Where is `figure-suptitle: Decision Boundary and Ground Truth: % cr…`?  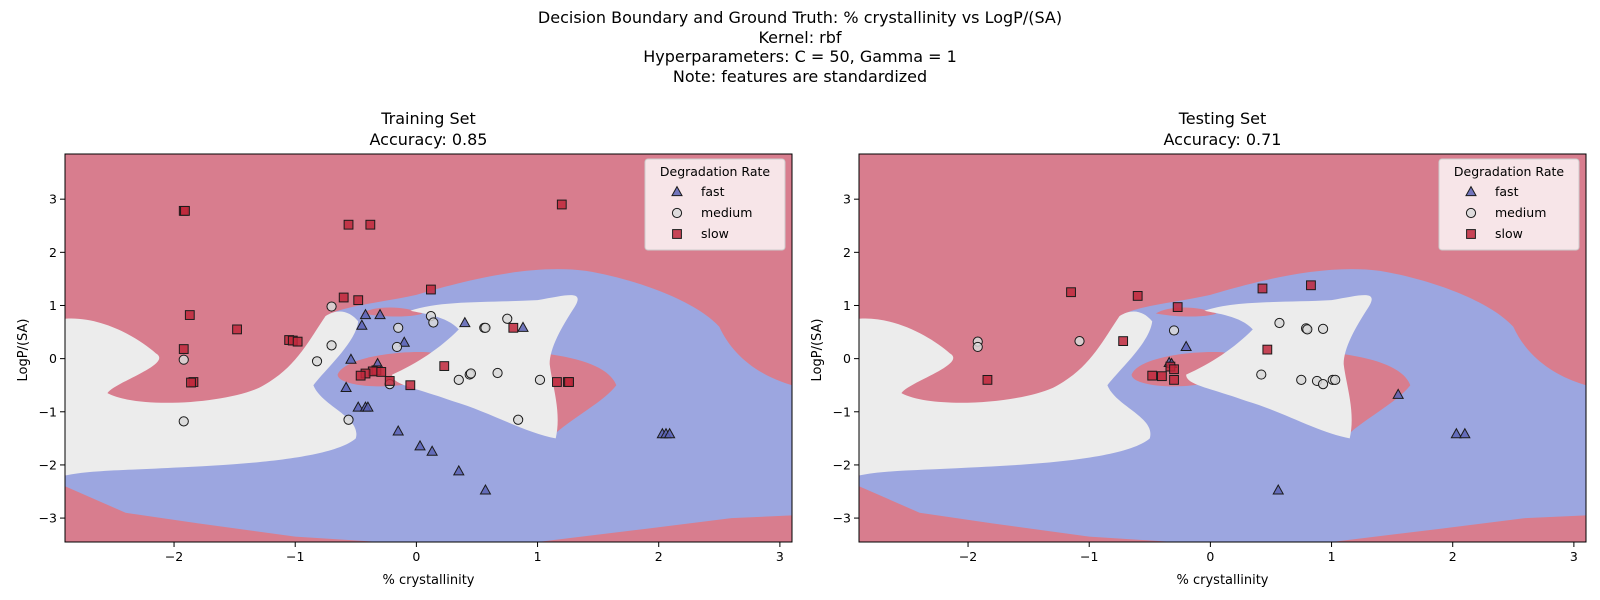
figure-suptitle: Decision Boundary and Ground Truth: % cr… is located at coordinates (800, 47).